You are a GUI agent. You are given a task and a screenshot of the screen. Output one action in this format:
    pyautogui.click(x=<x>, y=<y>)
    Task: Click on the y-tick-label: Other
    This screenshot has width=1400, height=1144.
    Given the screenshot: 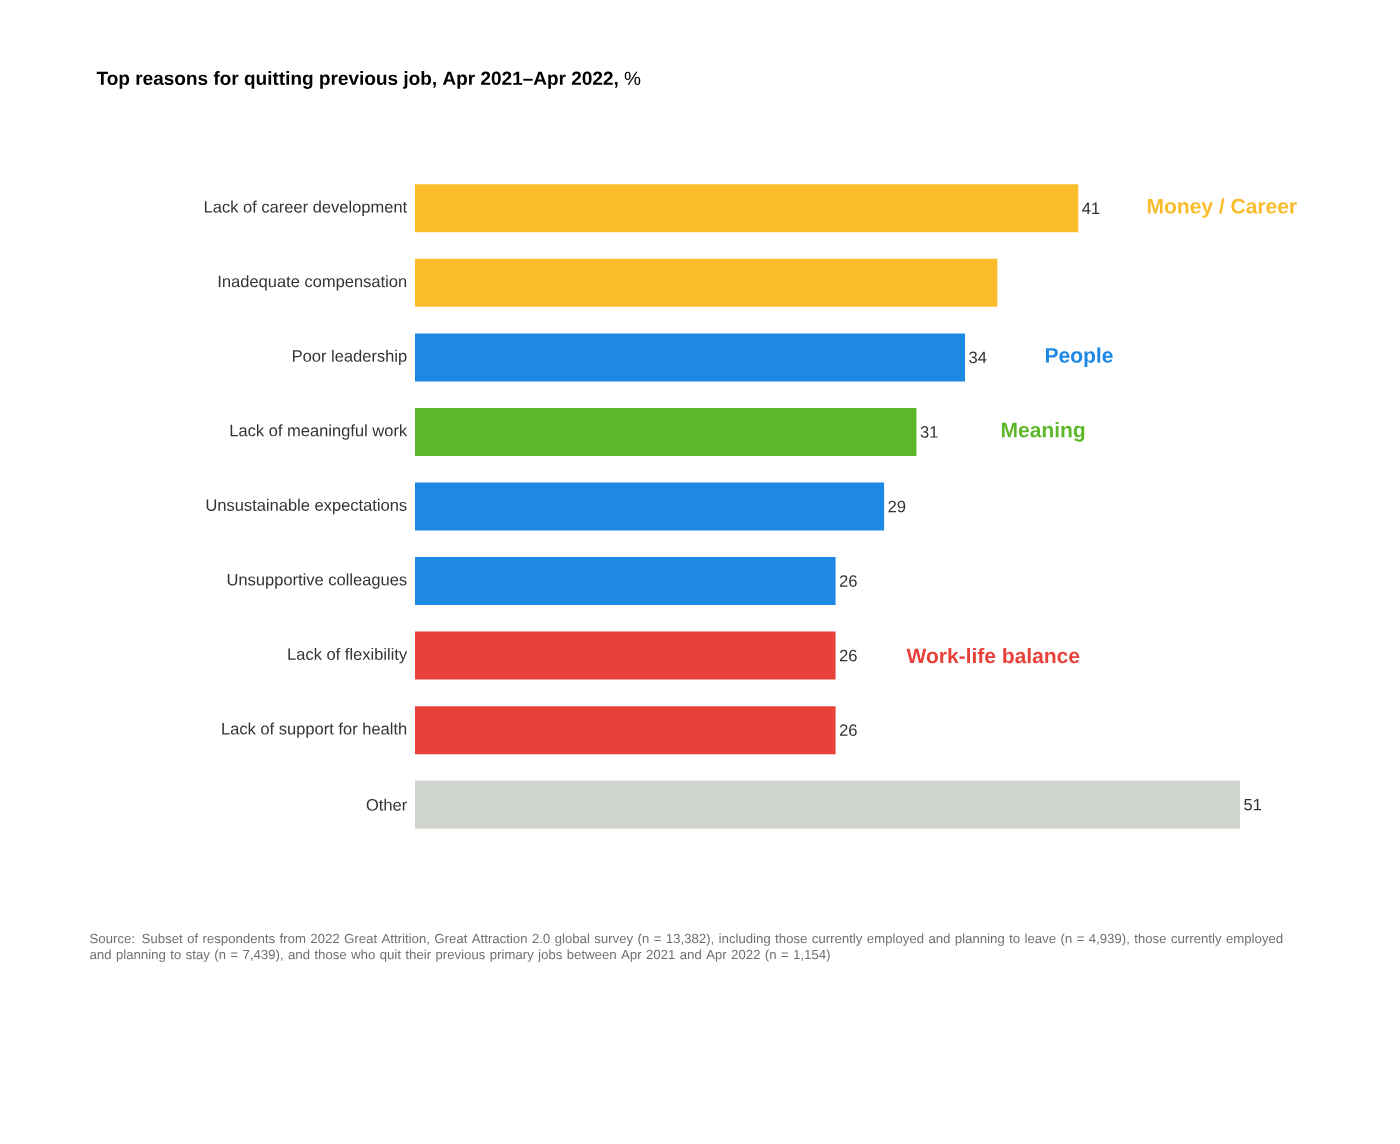 What is the action you would take?
    pyautogui.click(x=386, y=804)
    